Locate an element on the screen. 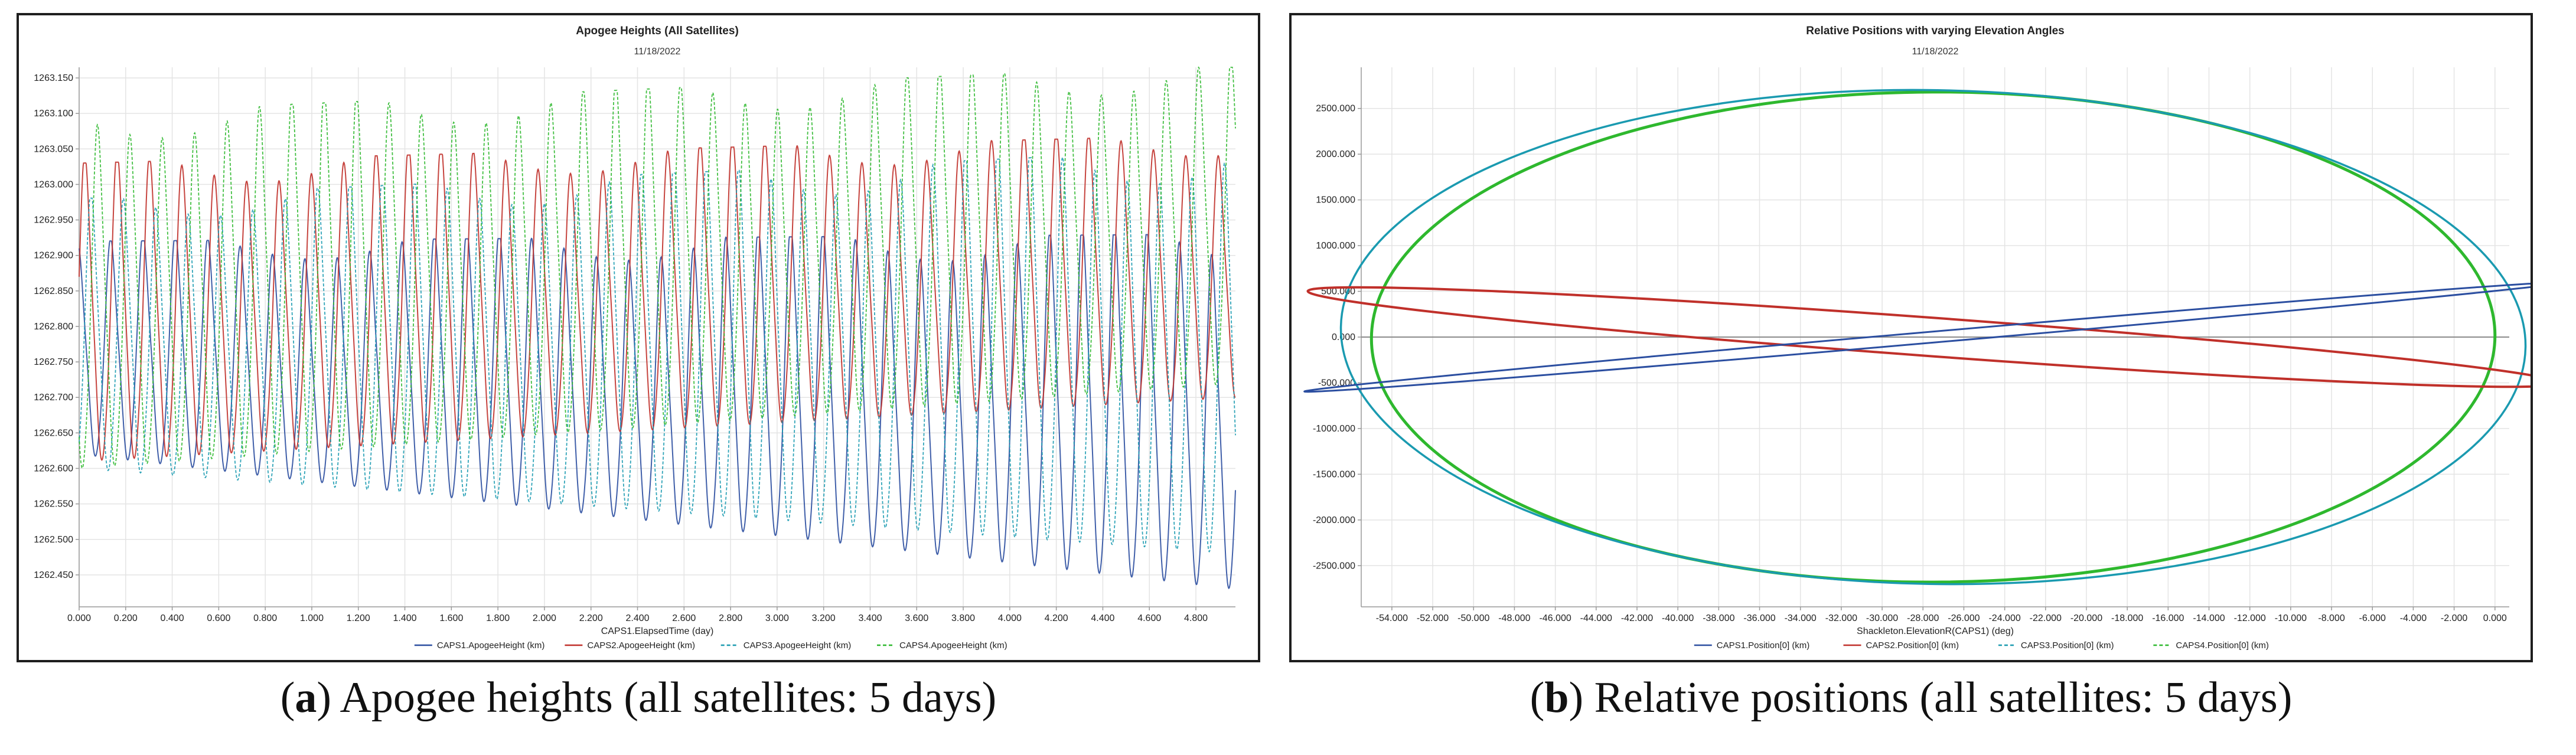  legend-entry: CAPS2.ApogeeHeight (km) is located at coordinates (641, 645).